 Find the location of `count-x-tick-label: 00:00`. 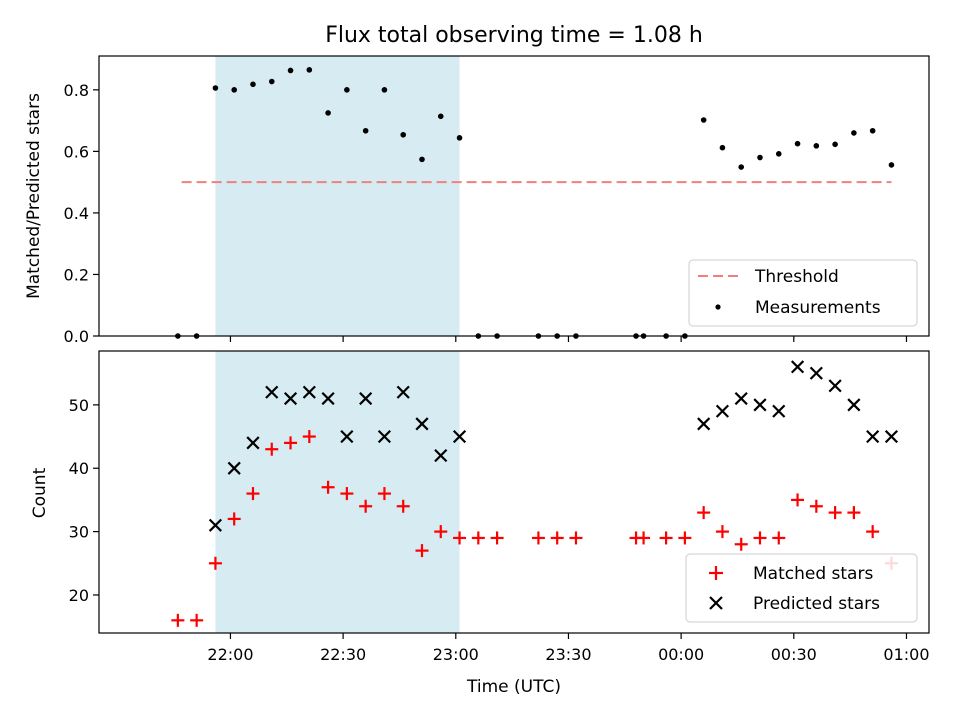

count-x-tick-label: 00:00 is located at coordinates (681, 654).